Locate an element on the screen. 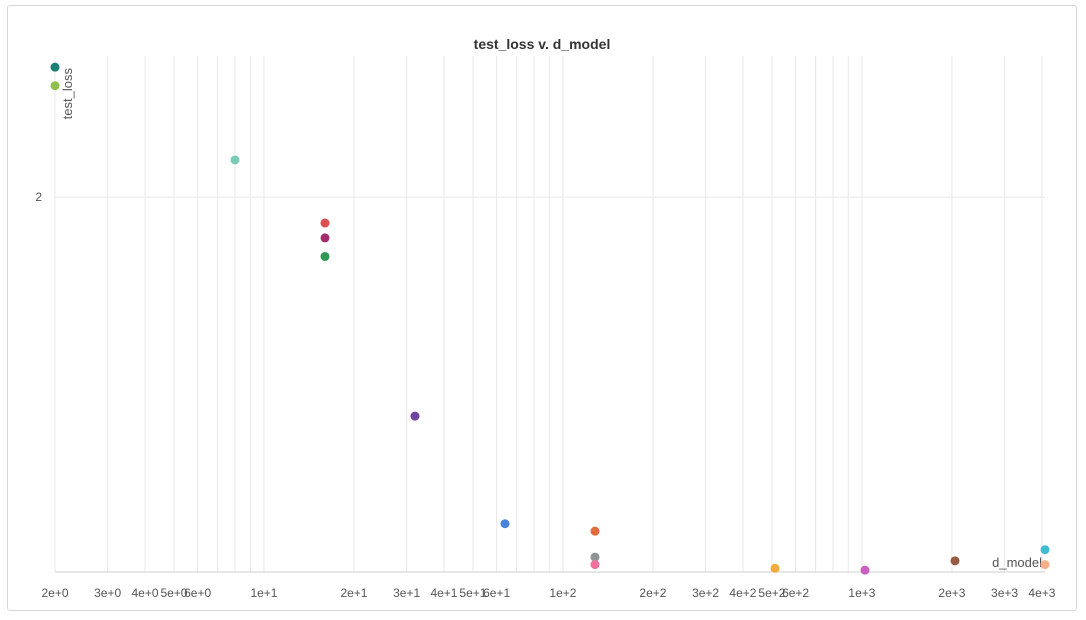 Image resolution: width=1086 pixels, height=620 pixels. x-tick-label: 2e+2 is located at coordinates (652, 593).